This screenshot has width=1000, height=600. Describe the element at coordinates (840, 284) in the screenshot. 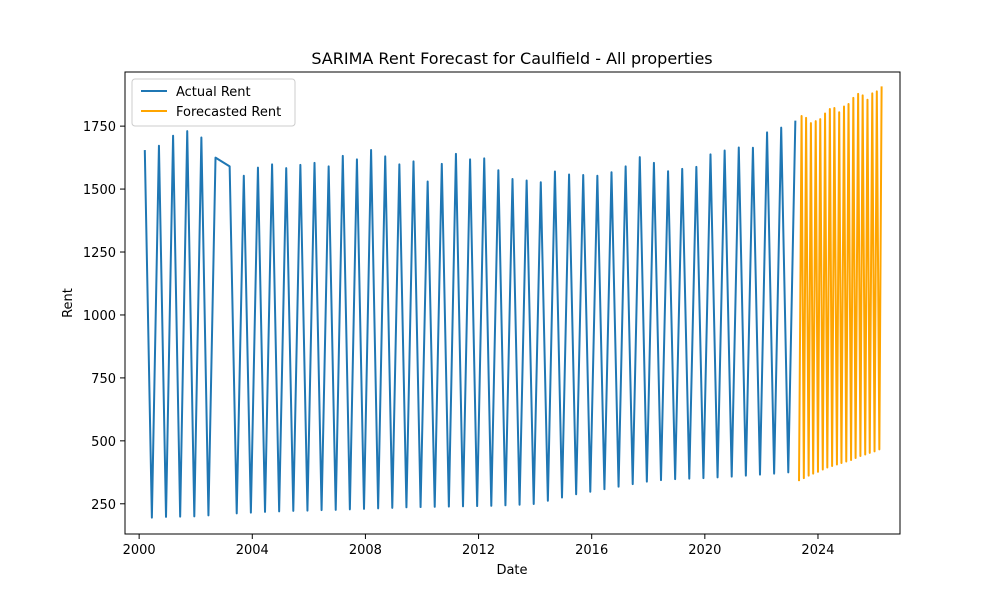

I see `series-line-forecasted-rent` at that location.